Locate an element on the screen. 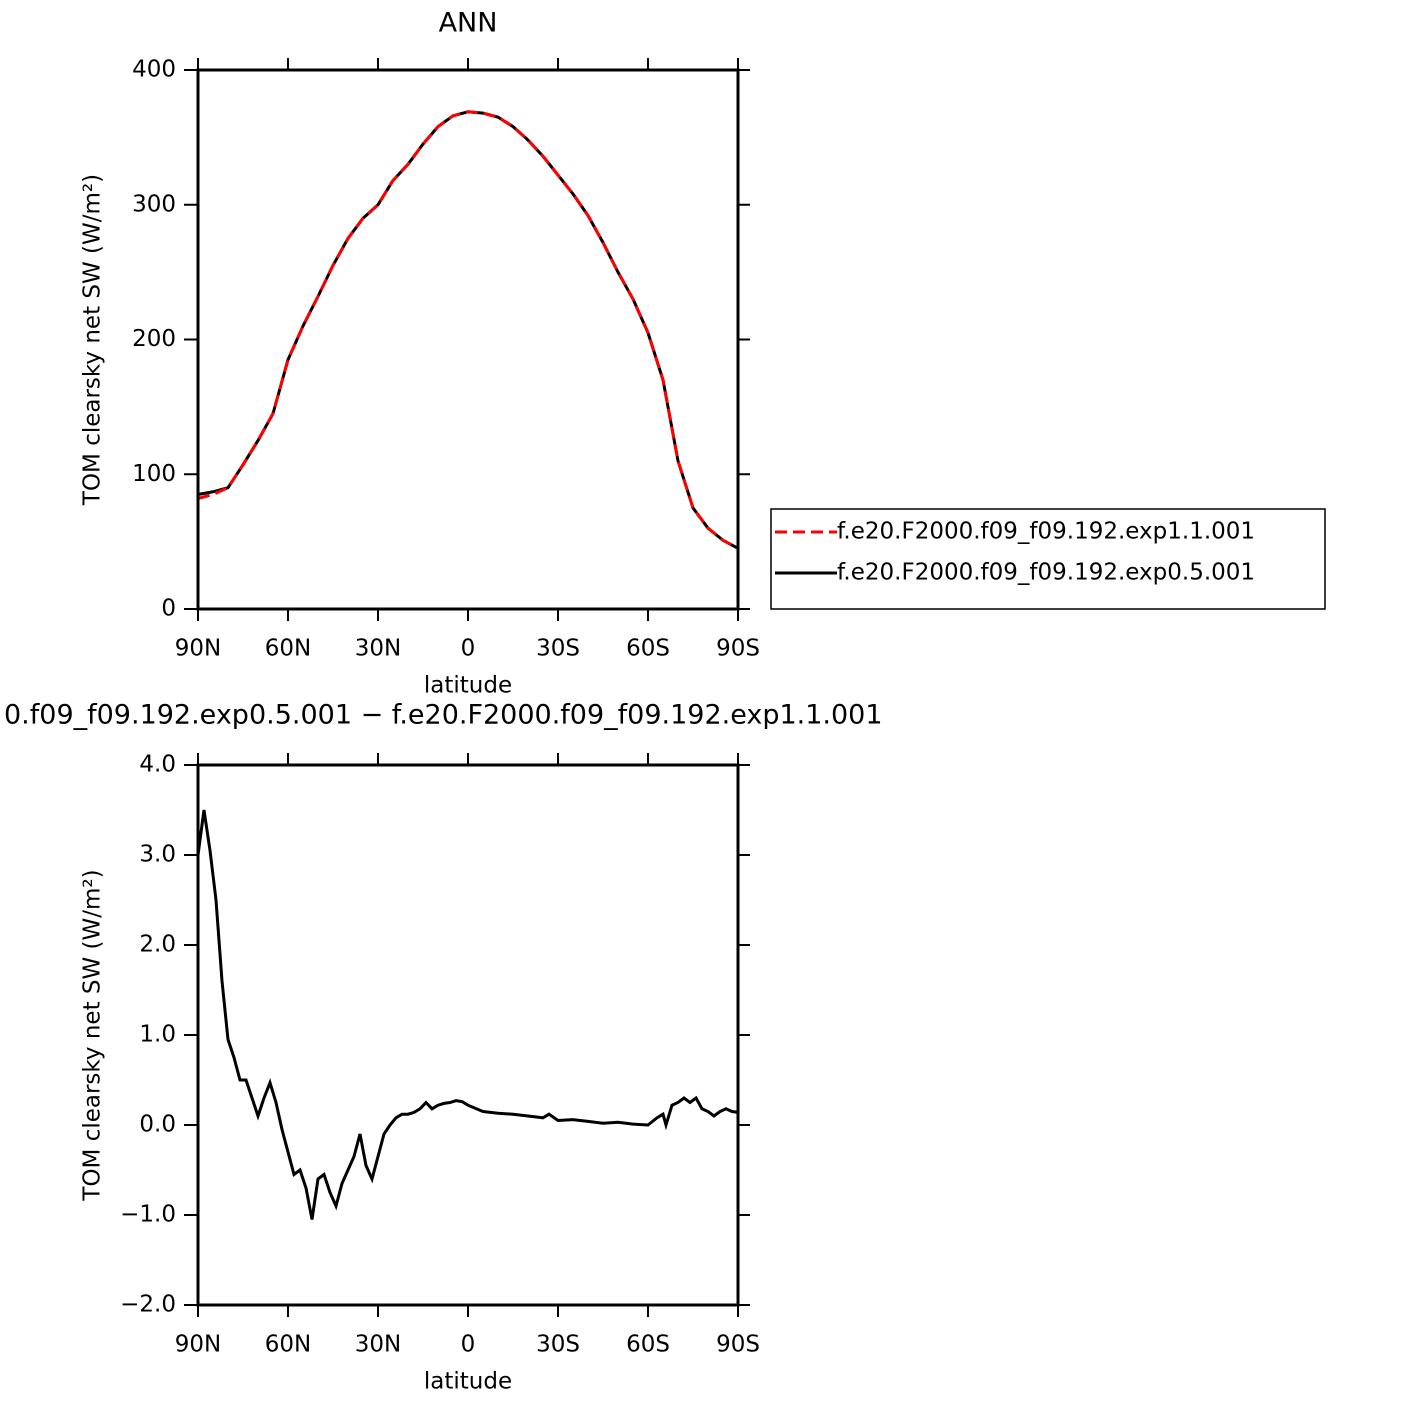 The height and width of the screenshot is (1402, 1405). y-tick-label: 1.0 is located at coordinates (157, 1035).